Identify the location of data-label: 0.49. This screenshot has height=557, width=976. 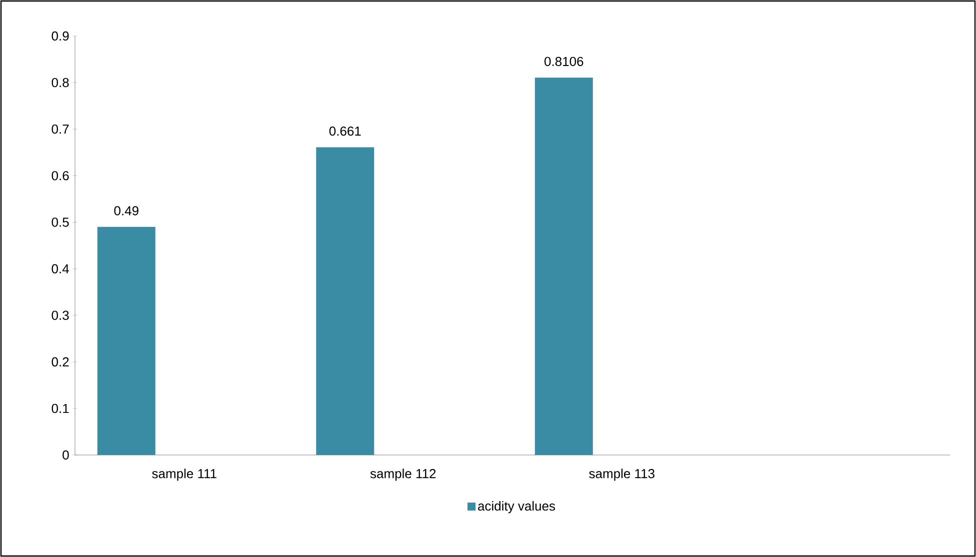
(126, 211).